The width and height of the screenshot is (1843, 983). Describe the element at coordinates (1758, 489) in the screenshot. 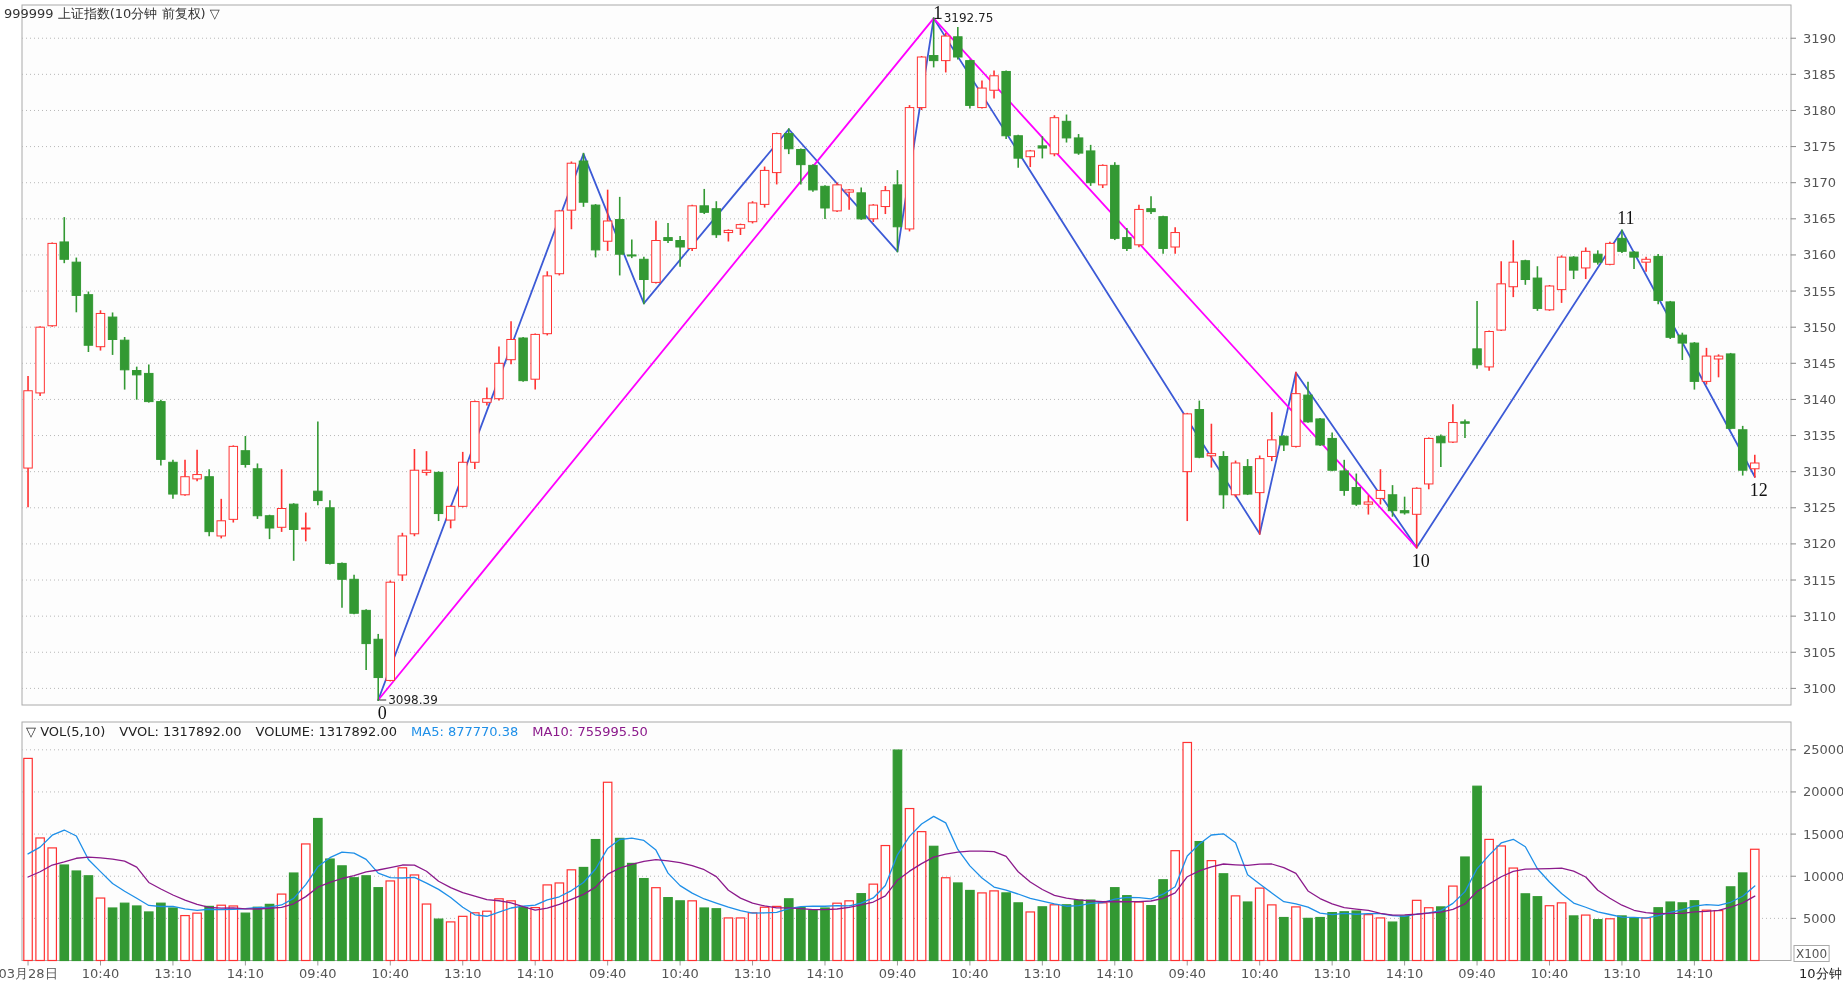

I see `annotation: 12` at that location.